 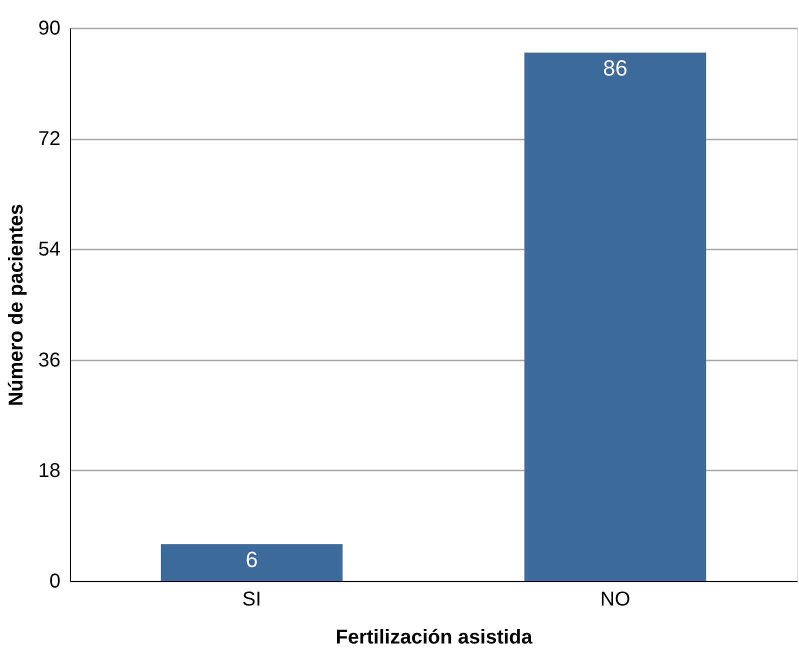 What do you see at coordinates (54, 581) in the screenshot?
I see `y-tick-label: 0` at bounding box center [54, 581].